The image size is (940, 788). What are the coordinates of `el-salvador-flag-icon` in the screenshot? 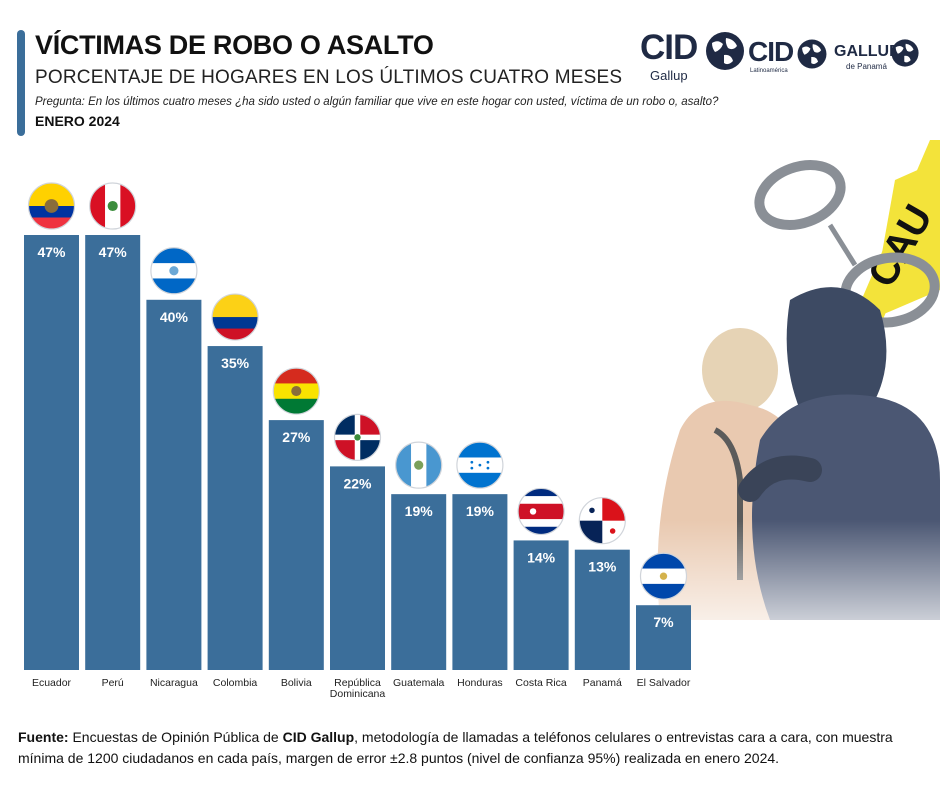 It's located at (663, 576).